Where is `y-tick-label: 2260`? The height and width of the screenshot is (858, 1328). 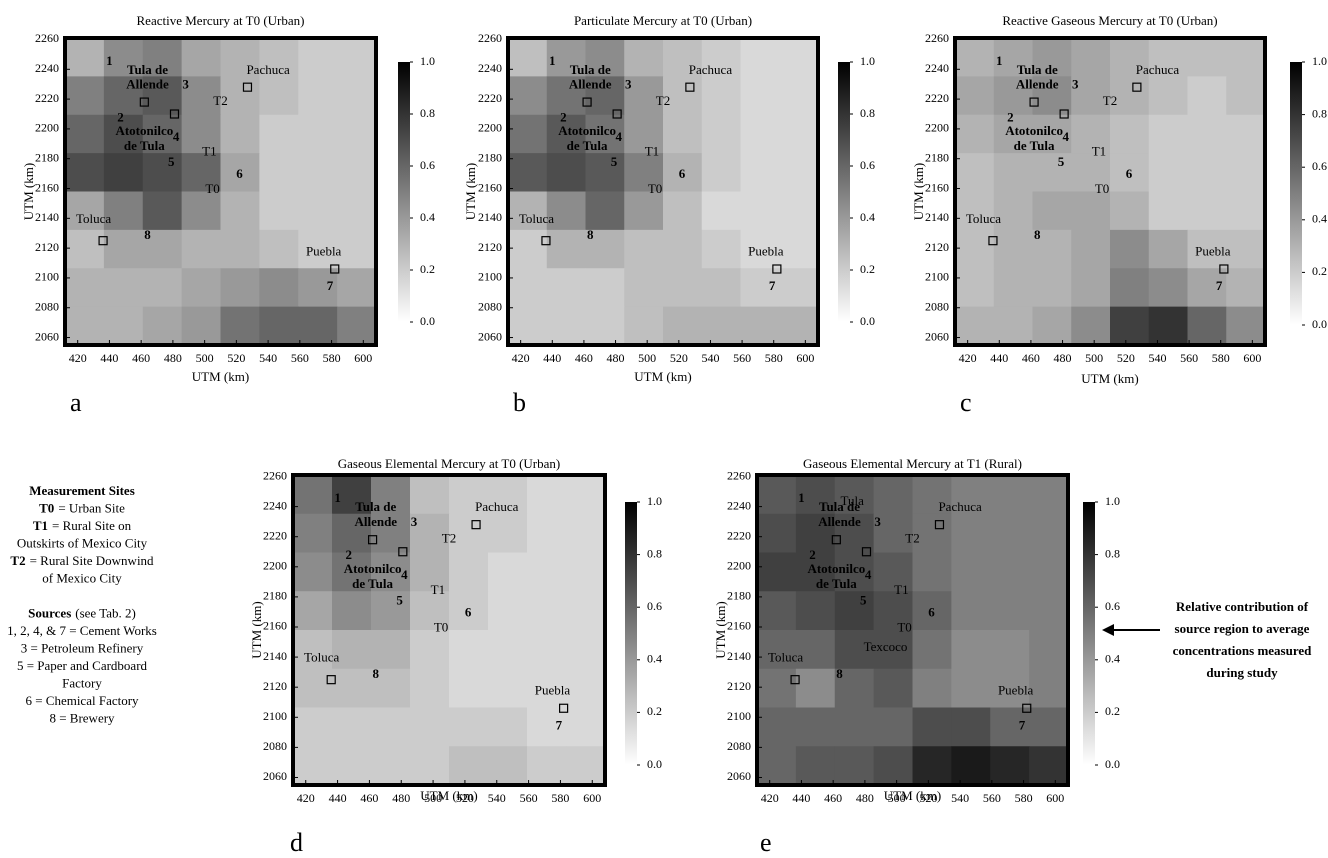
y-tick-label: 2260 is located at coordinates (937, 38).